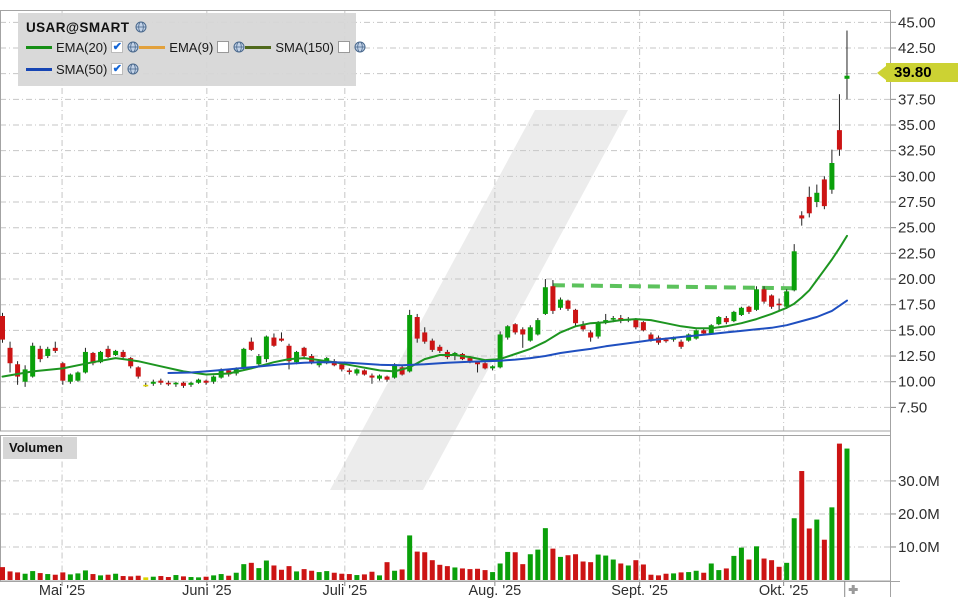 This screenshot has width=960, height=600. I want to click on last-price-tag: 39.80, so click(917, 72).